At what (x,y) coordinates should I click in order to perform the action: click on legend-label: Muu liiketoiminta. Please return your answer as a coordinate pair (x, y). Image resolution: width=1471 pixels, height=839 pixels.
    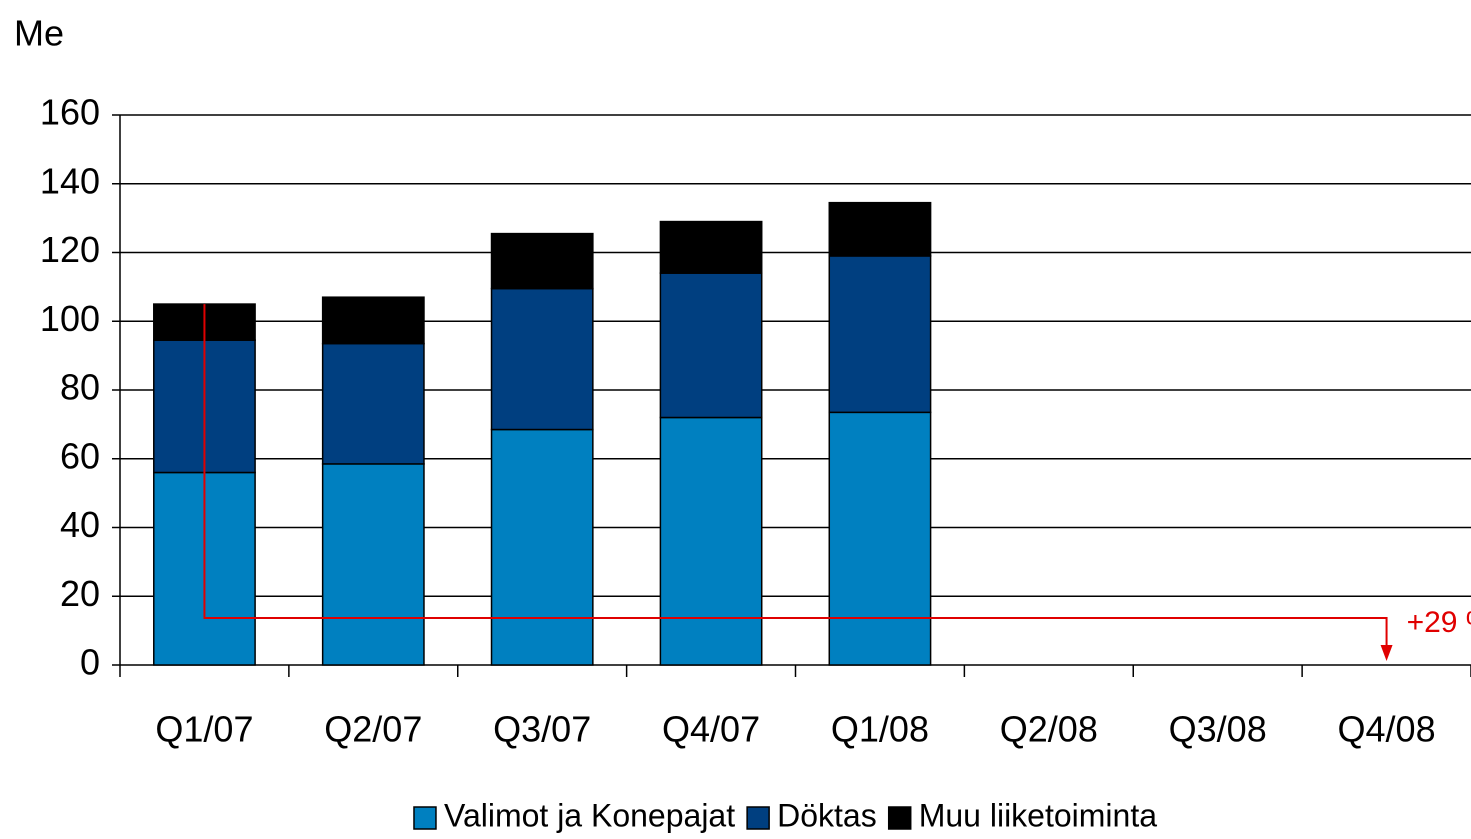
    Looking at the image, I should click on (1038, 815).